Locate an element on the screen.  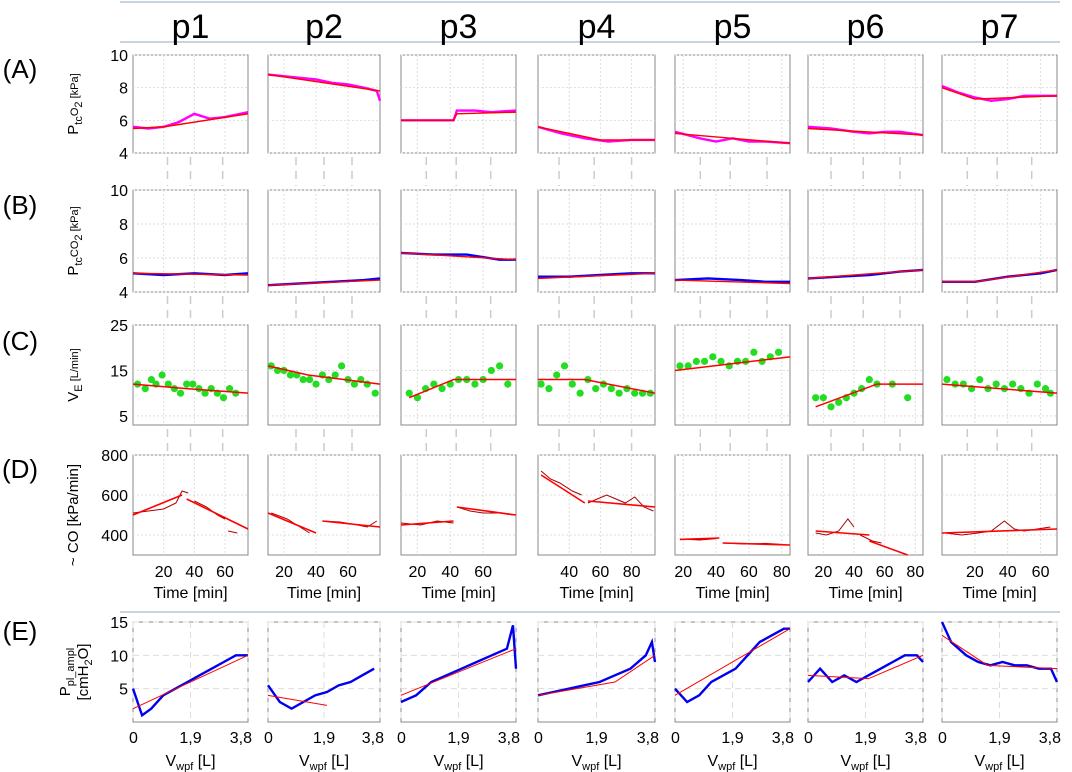
patient-header-p2: p2 is located at coordinates (324, 27).